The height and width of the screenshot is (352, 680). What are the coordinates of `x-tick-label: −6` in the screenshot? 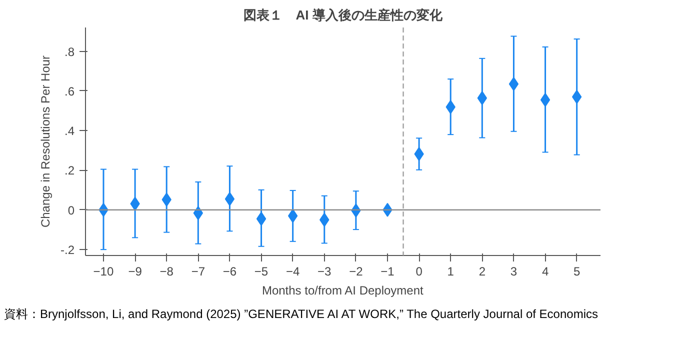 It's located at (229, 271).